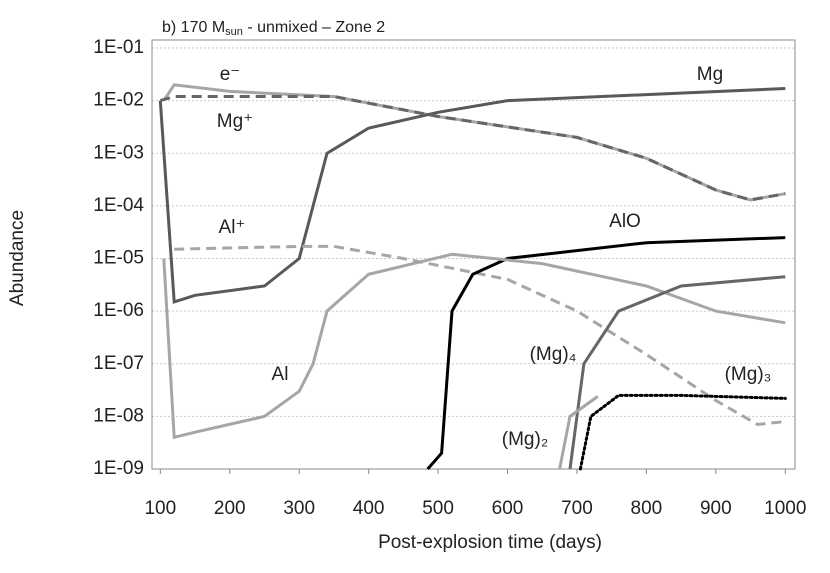 The image size is (830, 573). I want to click on x-tick-label: 700, so click(577, 508).